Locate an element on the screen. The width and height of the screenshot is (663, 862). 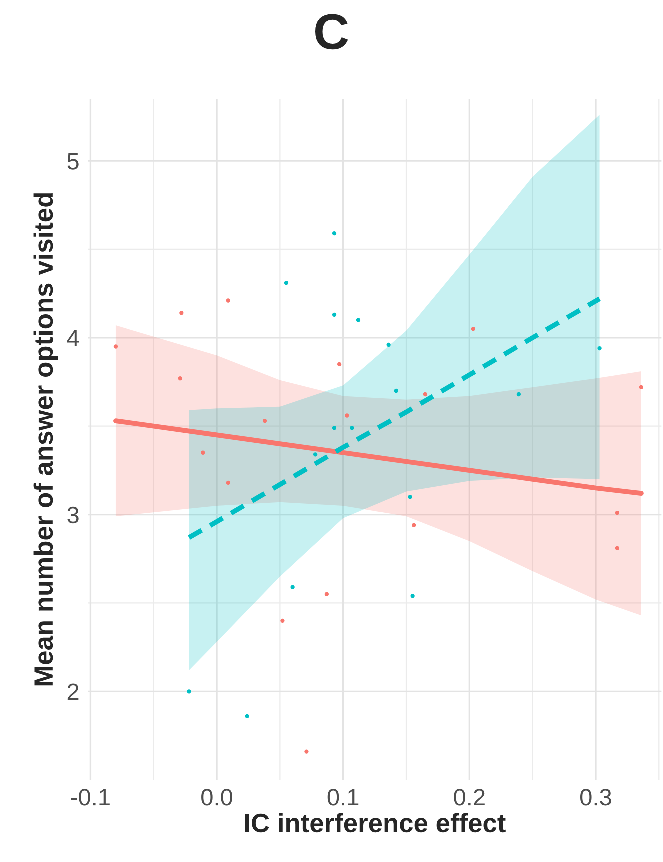
y-tick-label: 2 is located at coordinates (73, 692).